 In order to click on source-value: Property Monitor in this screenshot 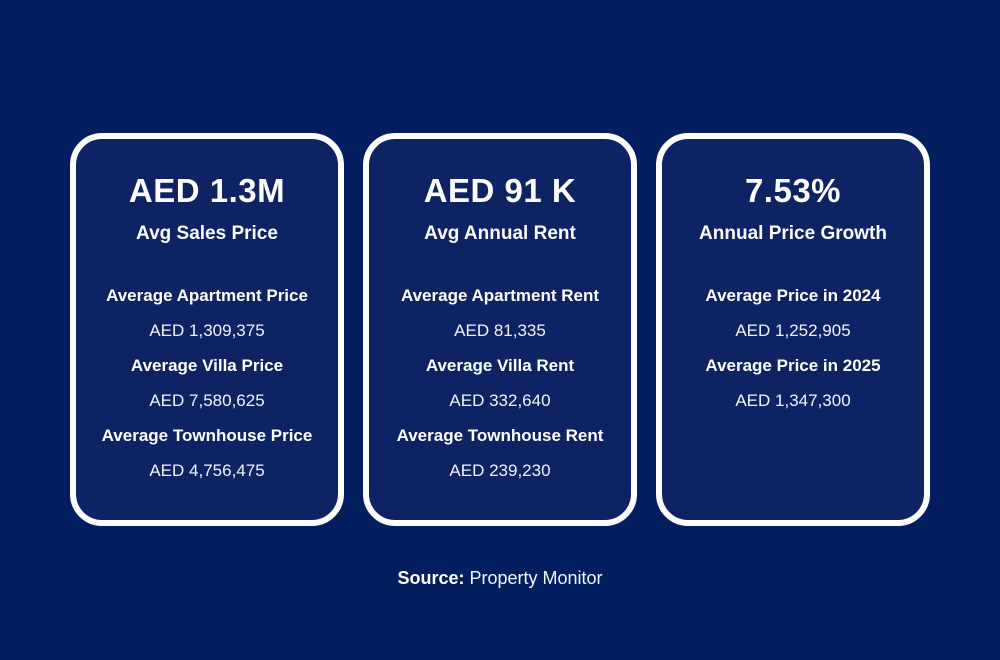, I will do `click(533, 578)`.